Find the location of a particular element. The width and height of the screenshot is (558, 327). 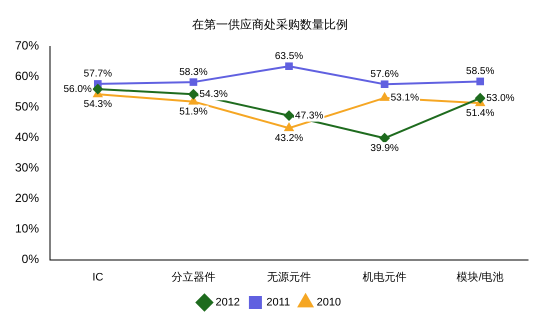

y-tick-label: 40% is located at coordinates (27, 137).